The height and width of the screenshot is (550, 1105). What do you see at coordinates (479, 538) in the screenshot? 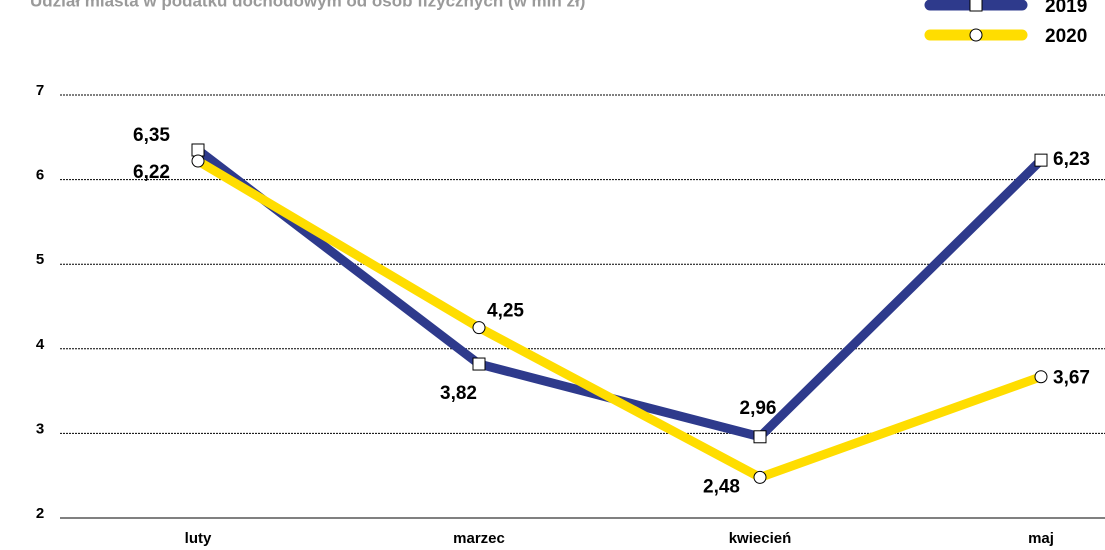
I see `x-tick-label: marzec` at bounding box center [479, 538].